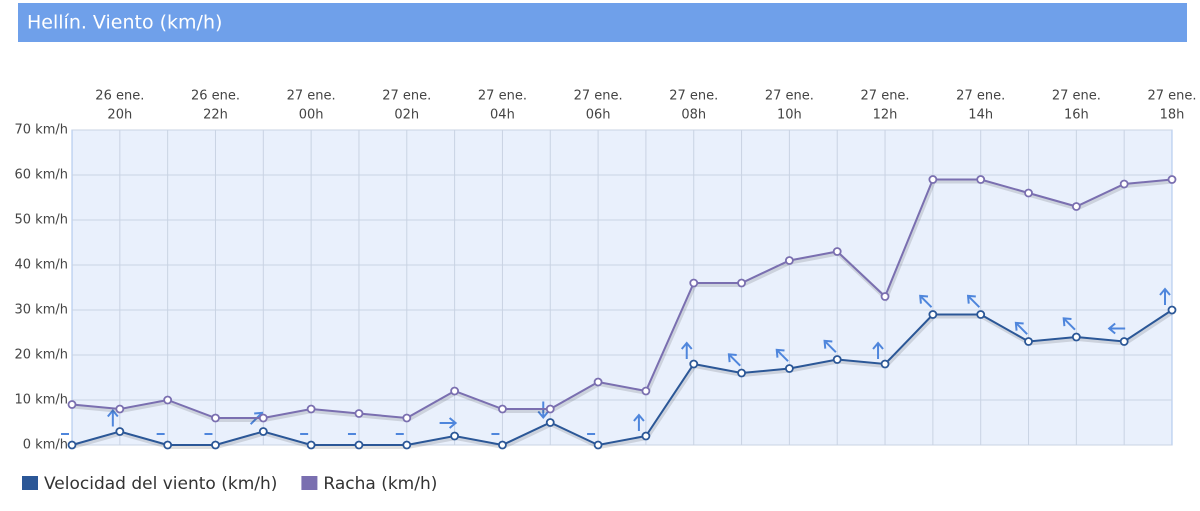  I want to click on y-tick-label: 30 km/h, so click(42, 310).